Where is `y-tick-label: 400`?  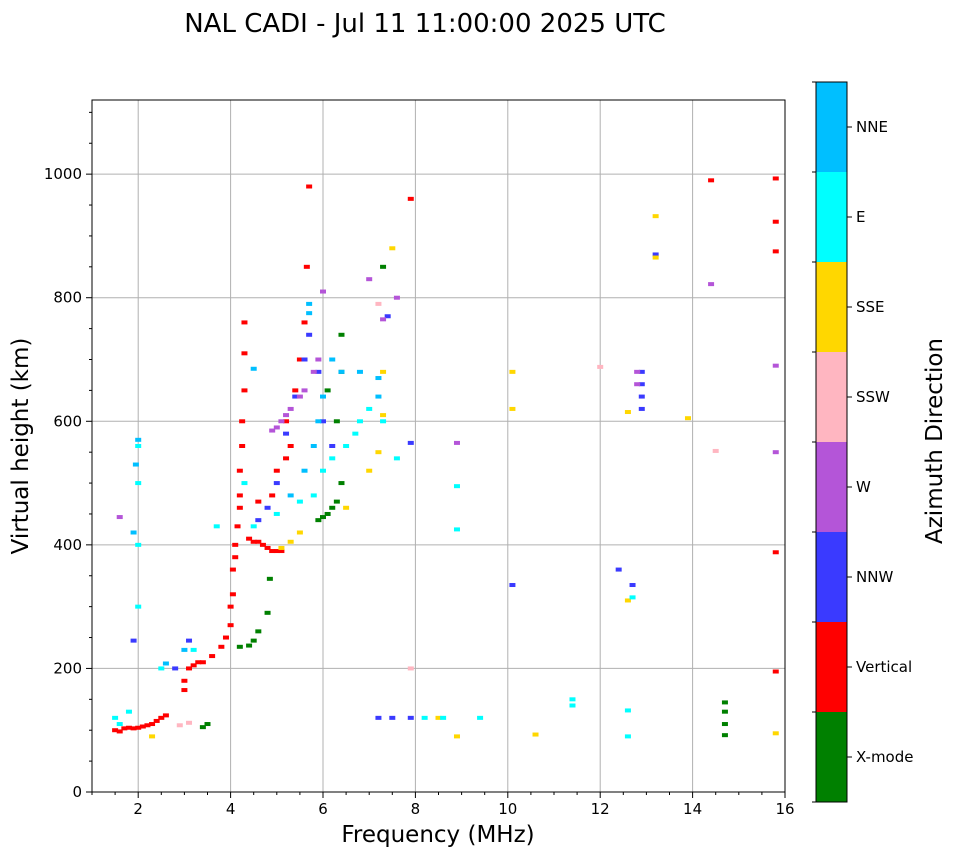
y-tick-label: 400 is located at coordinates (67, 545).